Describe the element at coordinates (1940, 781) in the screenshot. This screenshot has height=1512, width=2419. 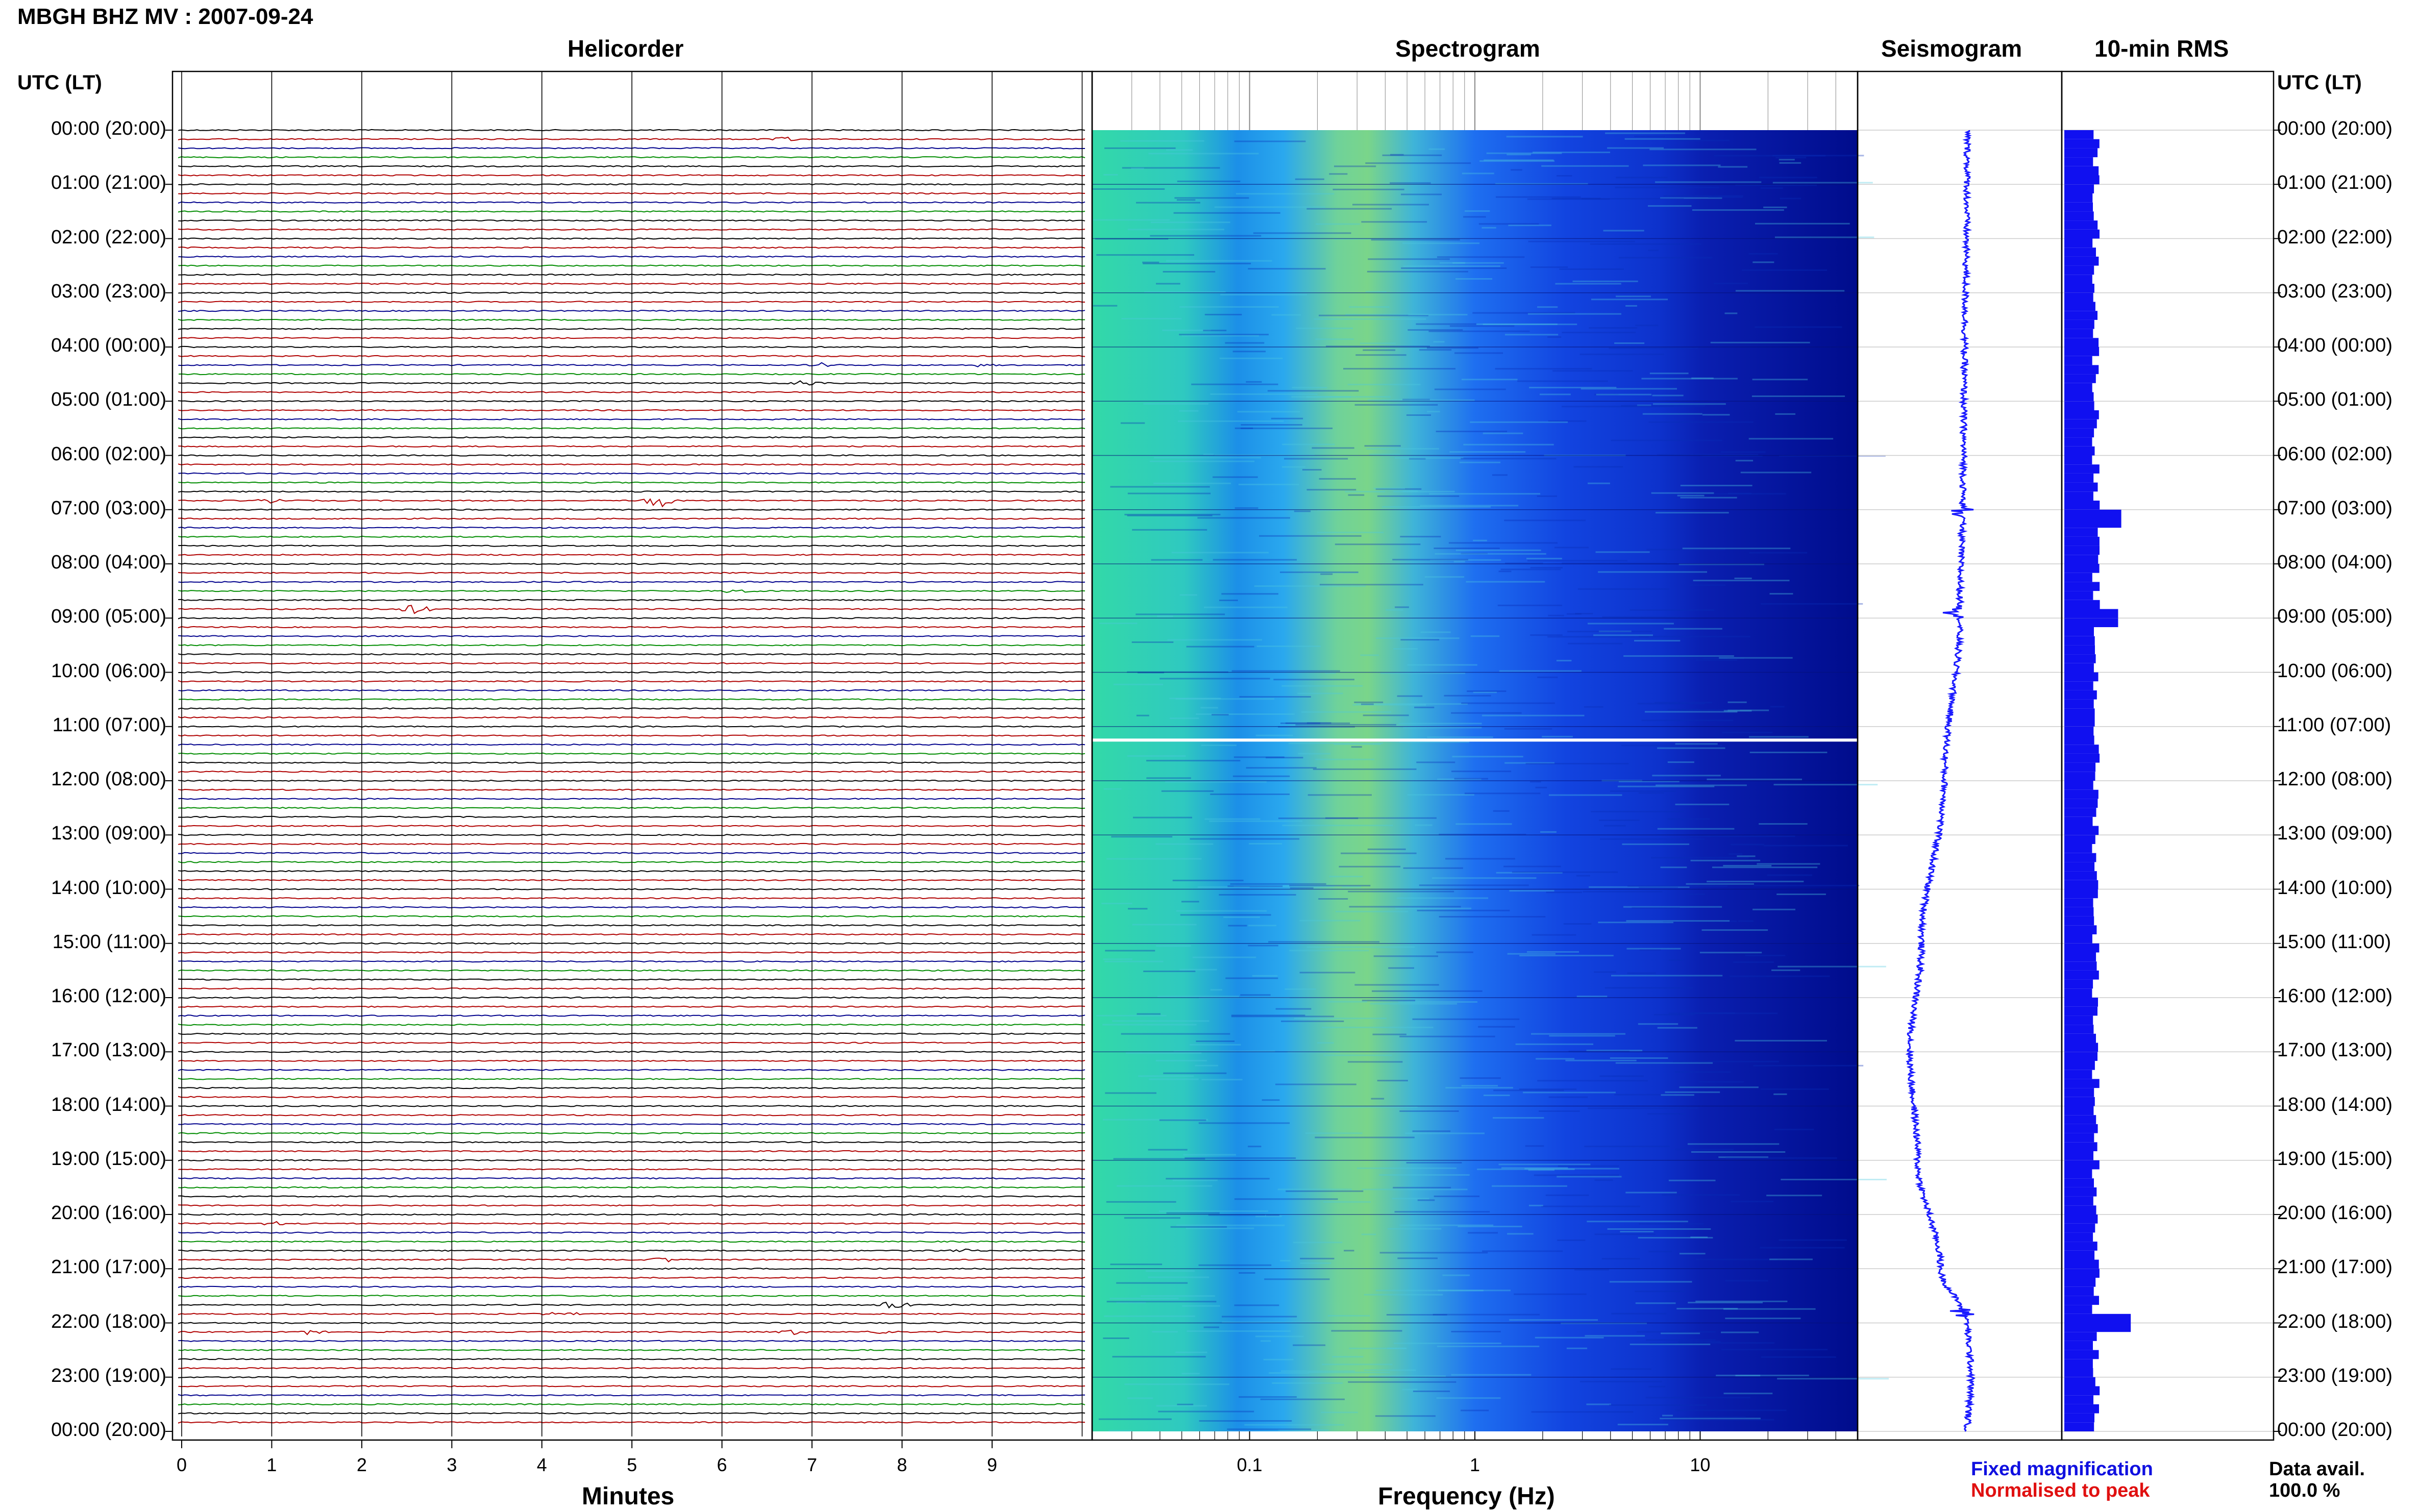
I see `seismogram-trace` at that location.